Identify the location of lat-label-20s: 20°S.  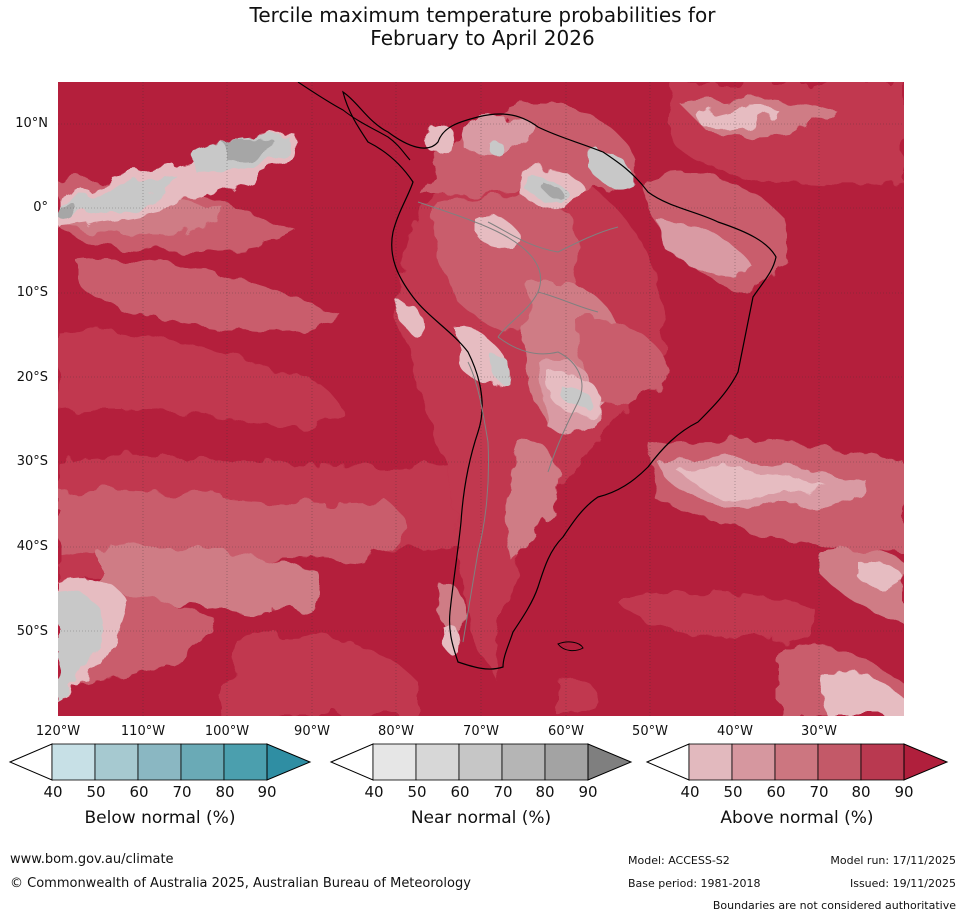
(32, 377).